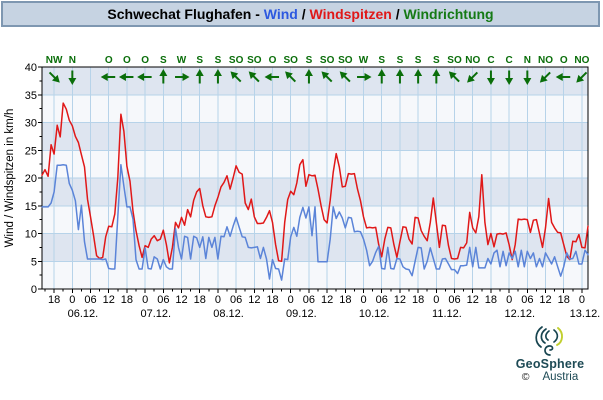  Describe the element at coordinates (31, 235) in the screenshot. I see `y-tick-label: 10` at that location.